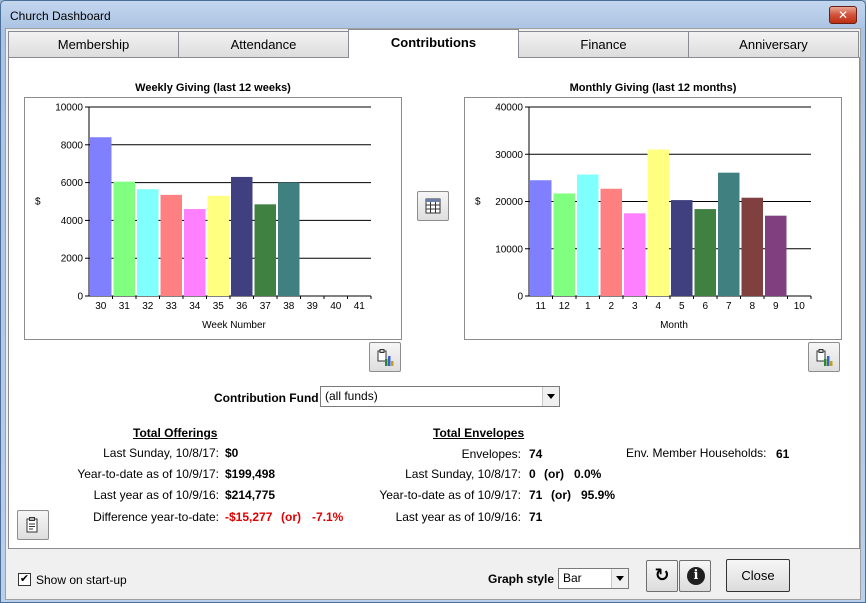 Image resolution: width=866 pixels, height=603 pixels. I want to click on copy-stats-button, so click(33, 525).